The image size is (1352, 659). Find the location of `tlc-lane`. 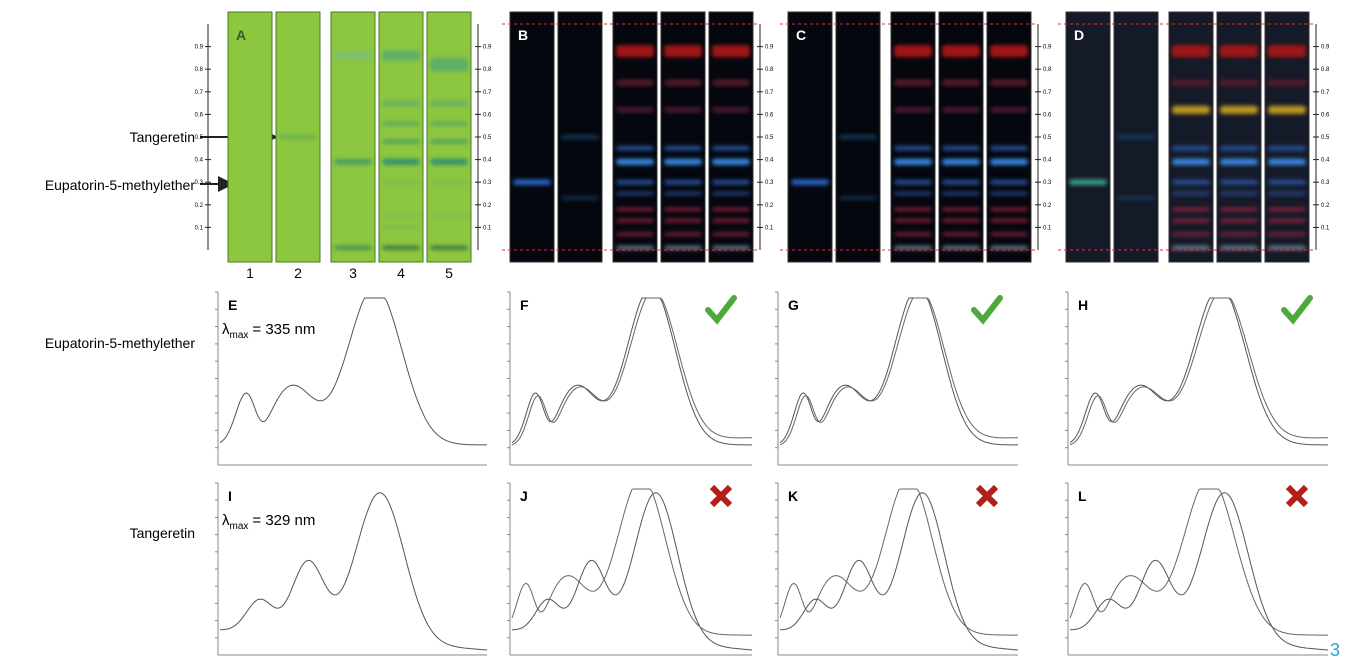

tlc-lane is located at coordinates (532, 137).